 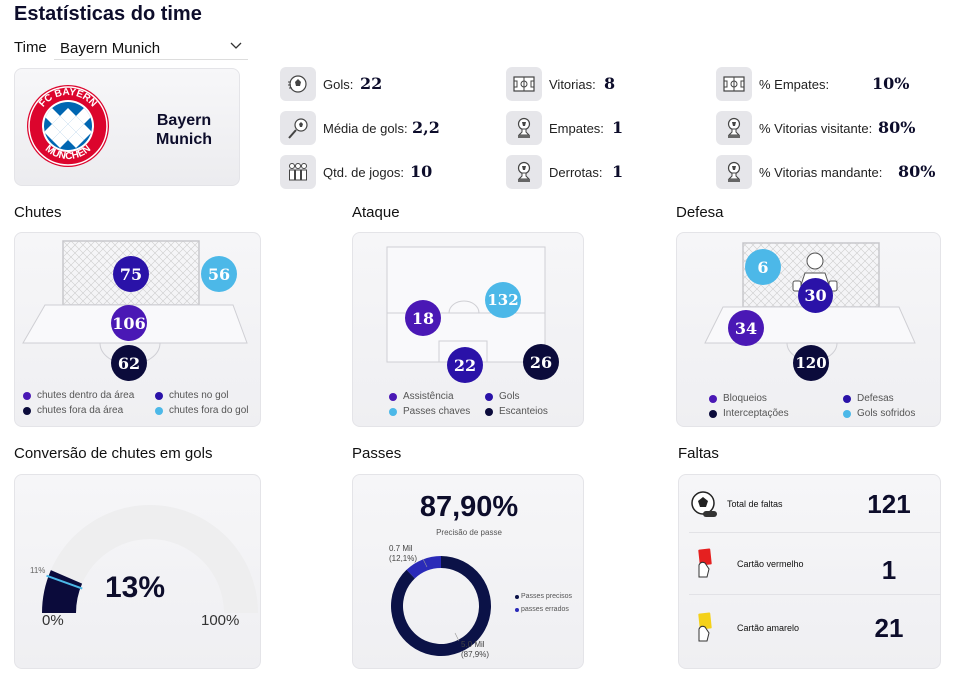 What do you see at coordinates (576, 128) in the screenshot?
I see `stat-label: Empates:` at bounding box center [576, 128].